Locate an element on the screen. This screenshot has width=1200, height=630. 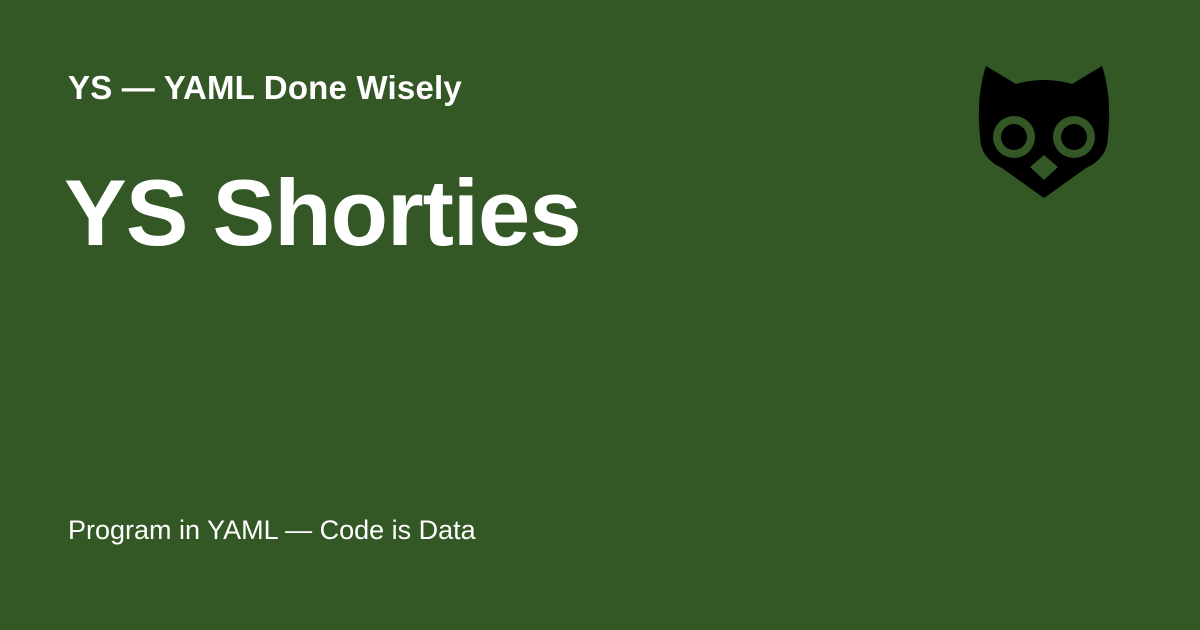
tagline: Program in YAML — Code is Data is located at coordinates (272, 530).